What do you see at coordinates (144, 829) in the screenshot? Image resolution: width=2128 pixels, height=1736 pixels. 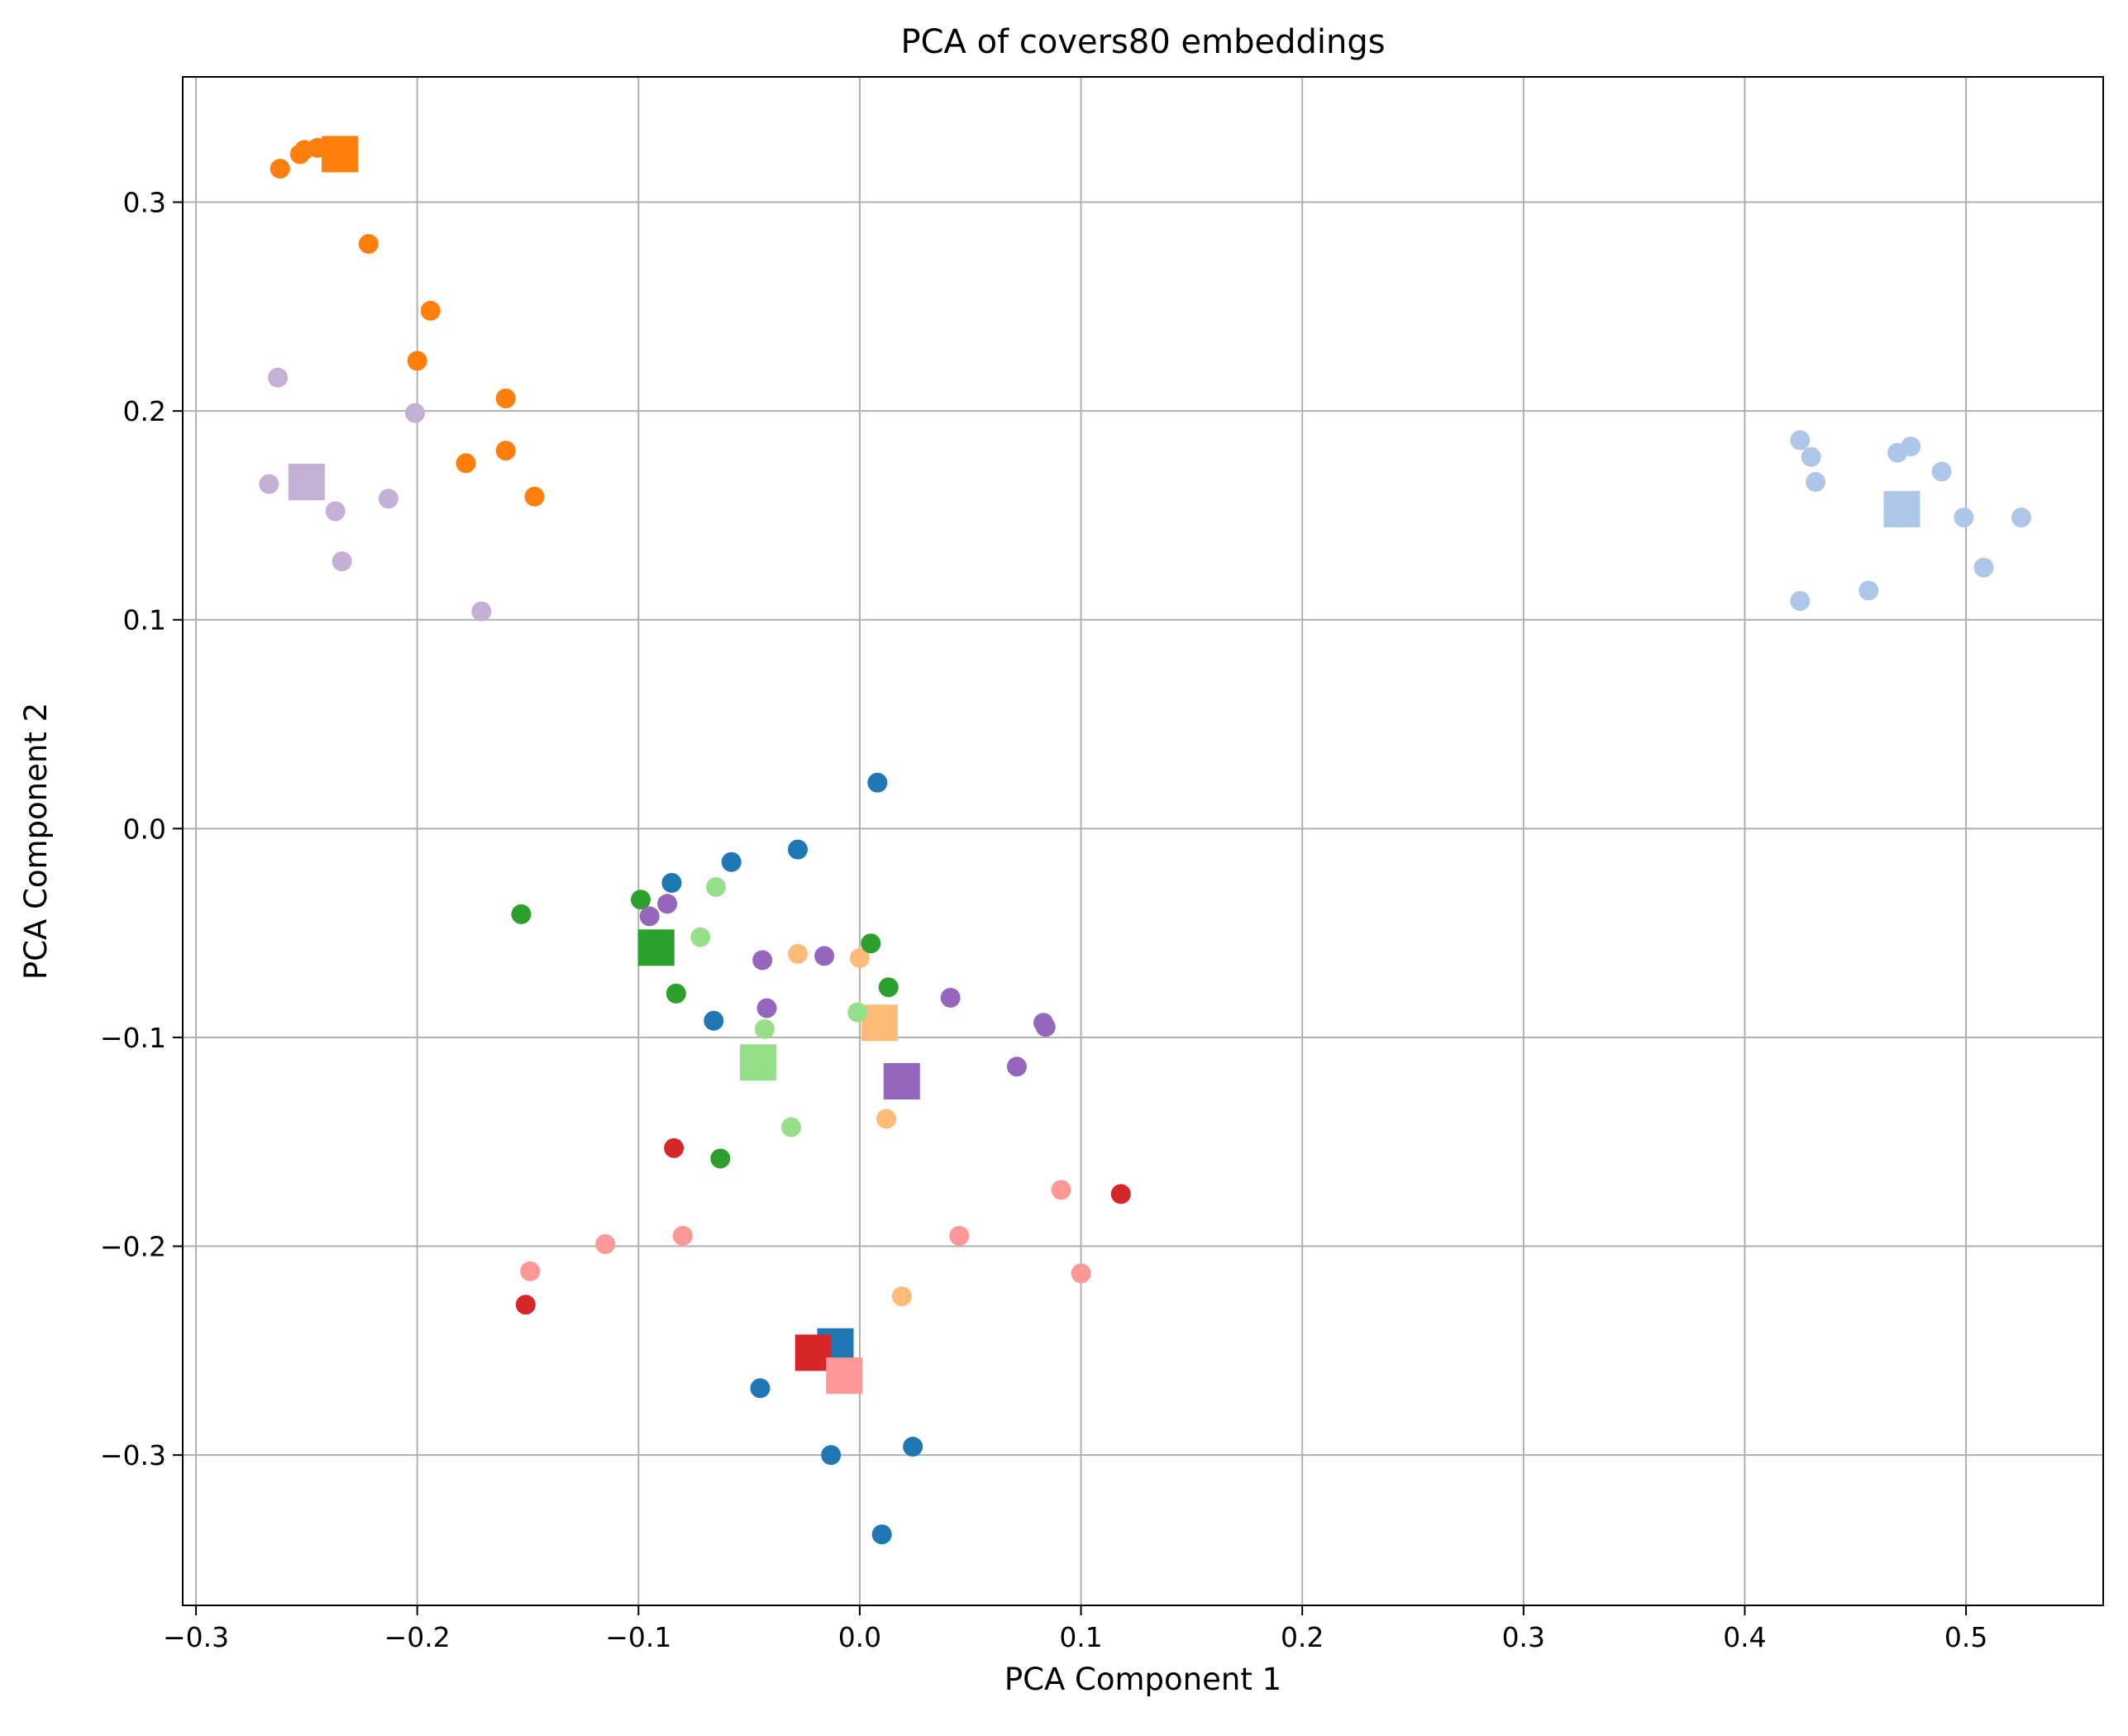 I see `y-tick-label: 0.0` at bounding box center [144, 829].